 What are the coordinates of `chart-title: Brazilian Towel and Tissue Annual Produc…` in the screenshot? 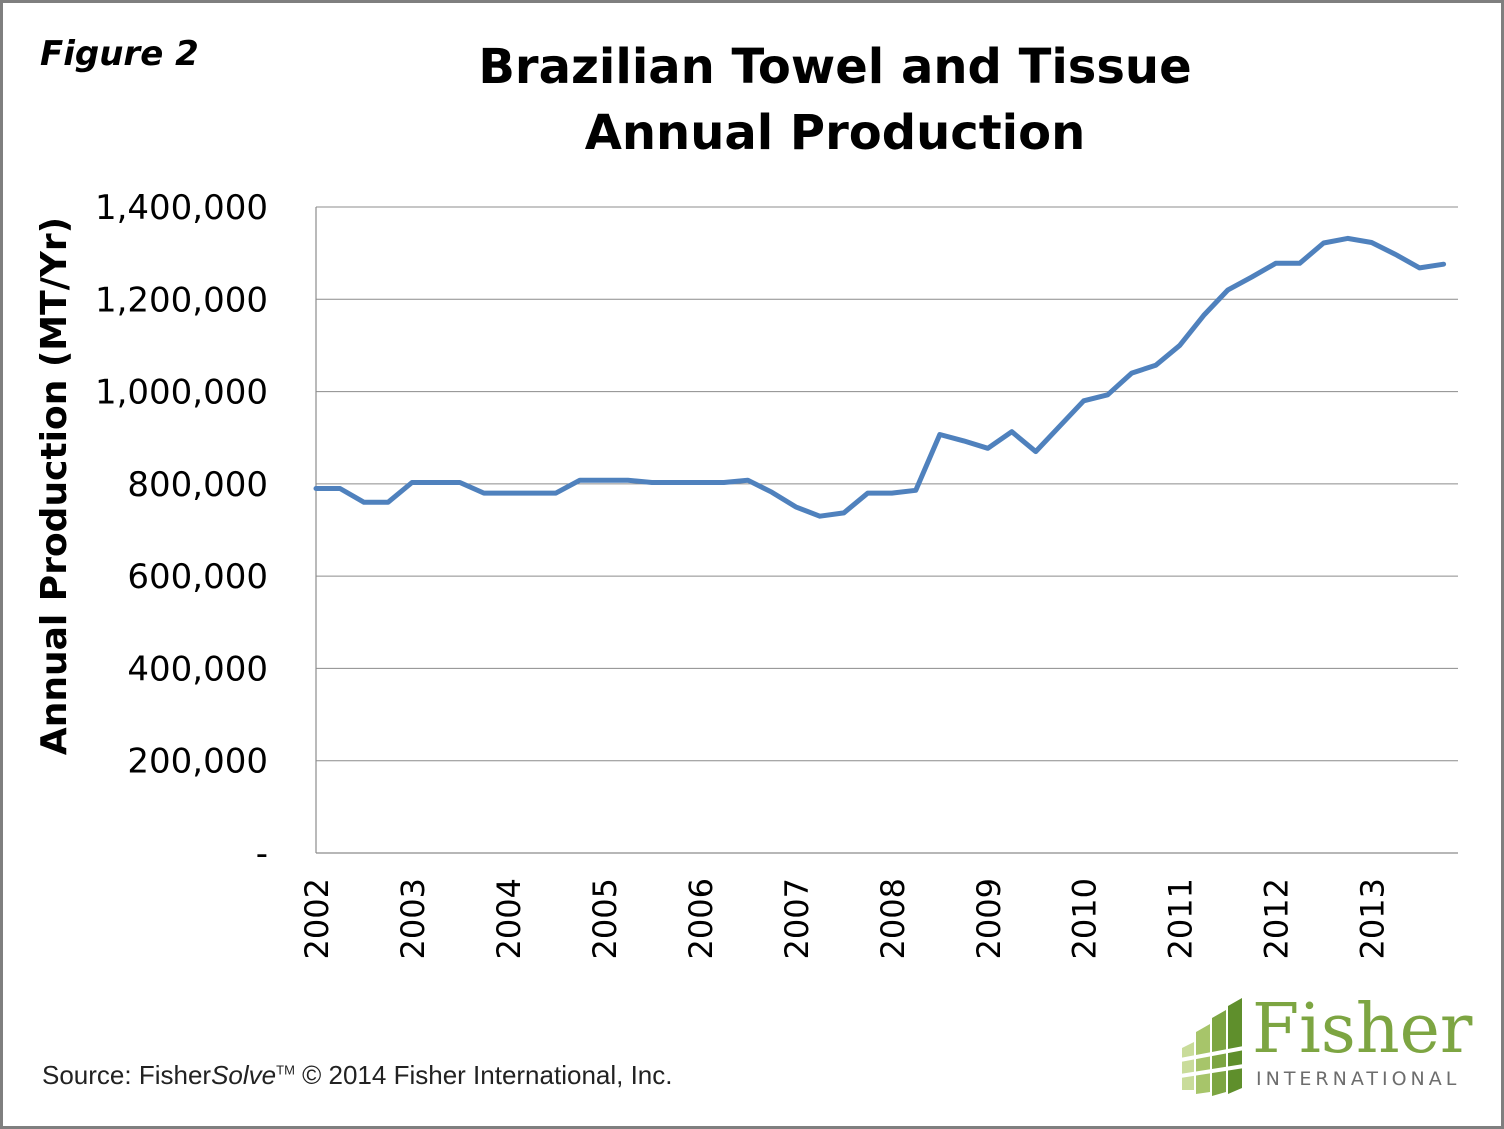 It's located at (835, 100).